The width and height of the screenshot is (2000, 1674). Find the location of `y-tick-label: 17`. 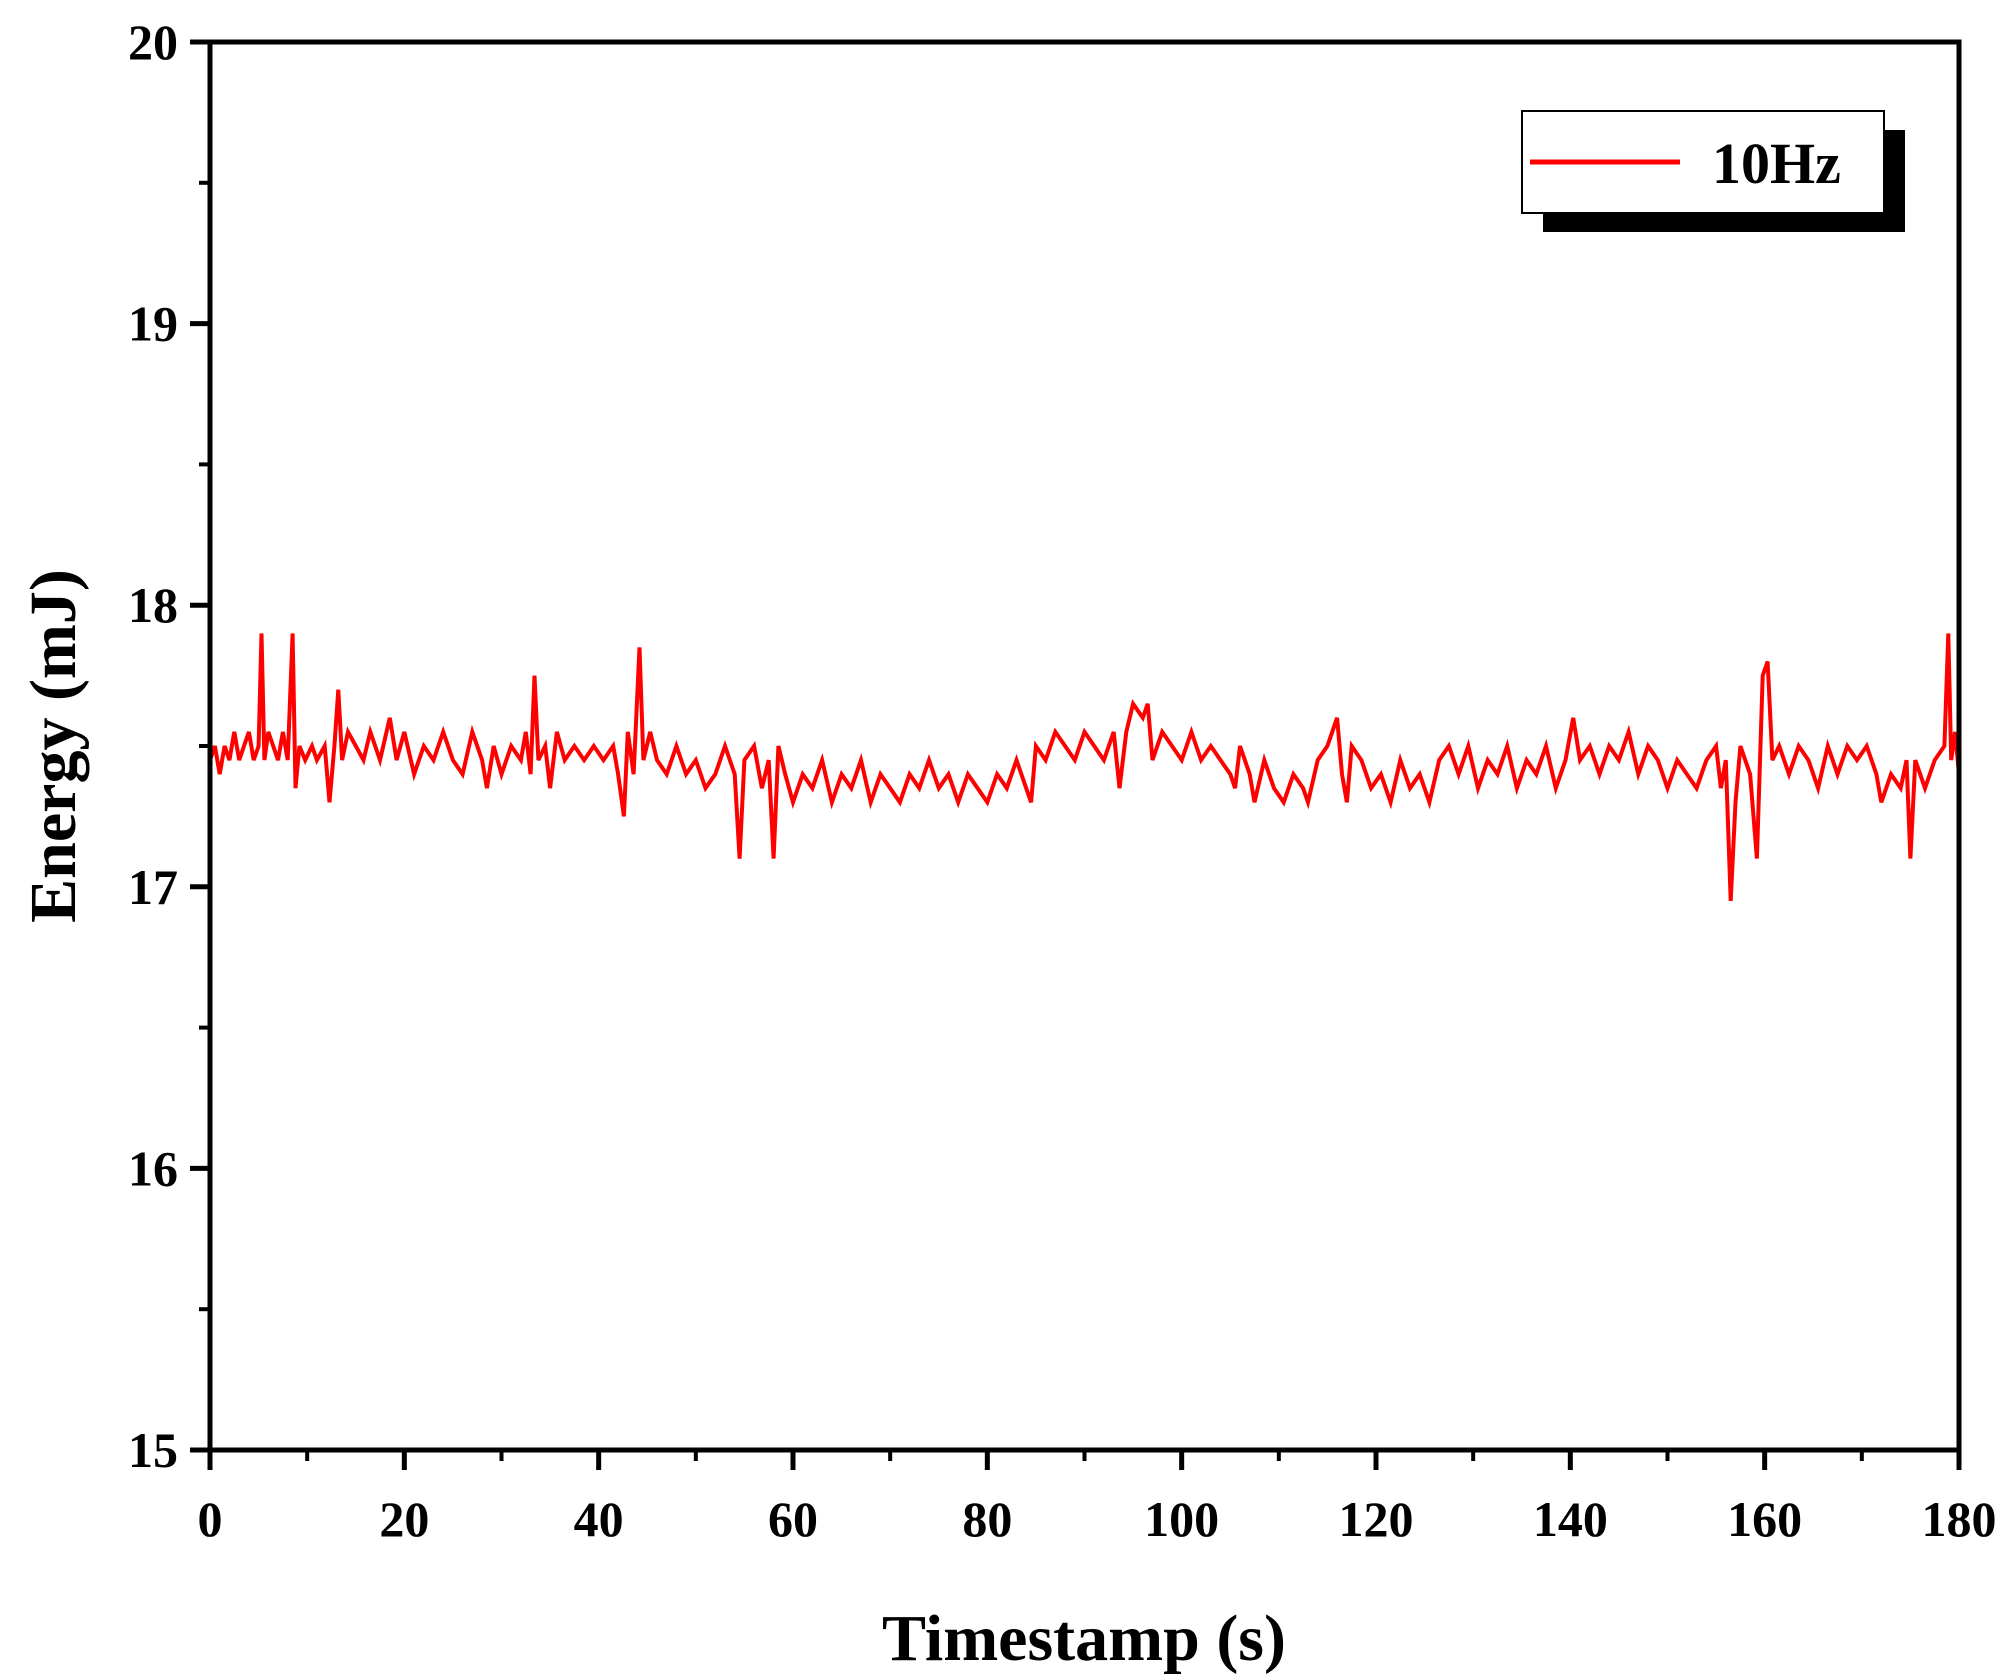

y-tick-label: 17 is located at coordinates (153, 887).